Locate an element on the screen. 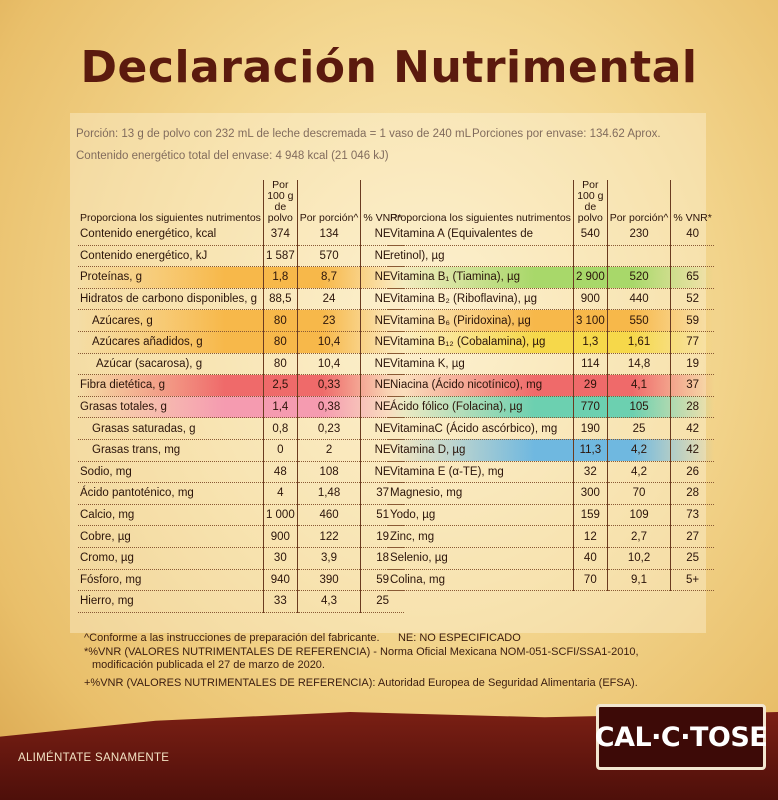 The image size is (778, 800). right-header-per100: Por 100 g de polvo is located at coordinates (590, 202).